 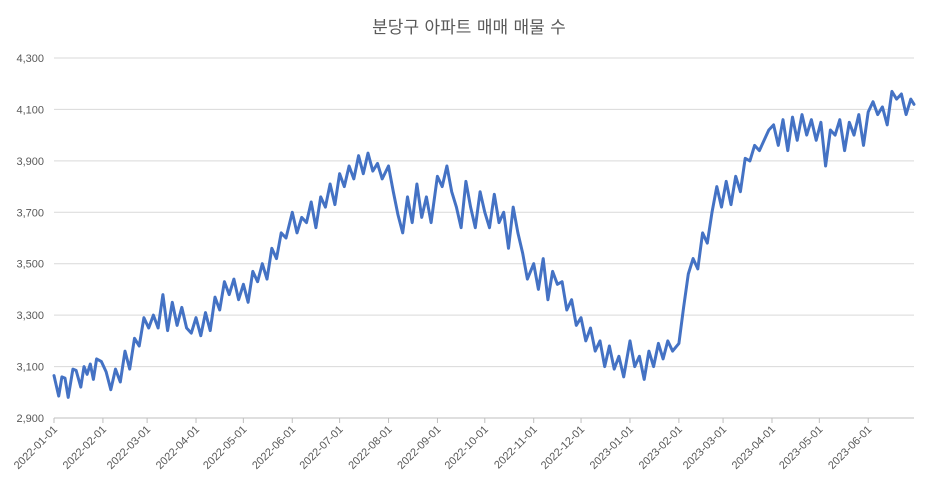 I want to click on x-tick-label: 2023-04-01, so click(x=754, y=448).